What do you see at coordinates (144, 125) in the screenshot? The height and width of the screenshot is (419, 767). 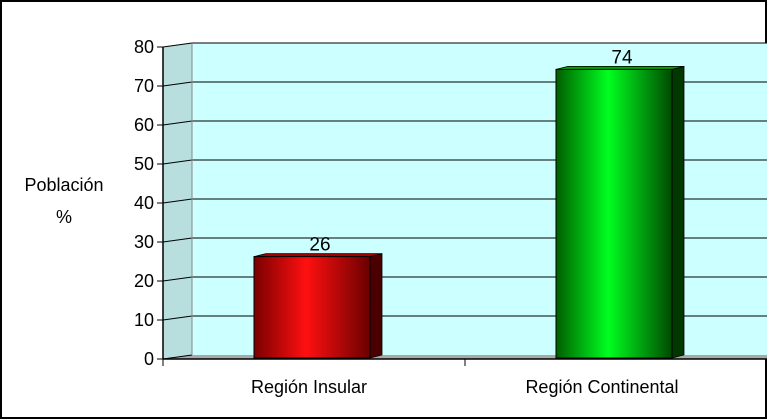 I see `y-tick-label-60: 60` at bounding box center [144, 125].